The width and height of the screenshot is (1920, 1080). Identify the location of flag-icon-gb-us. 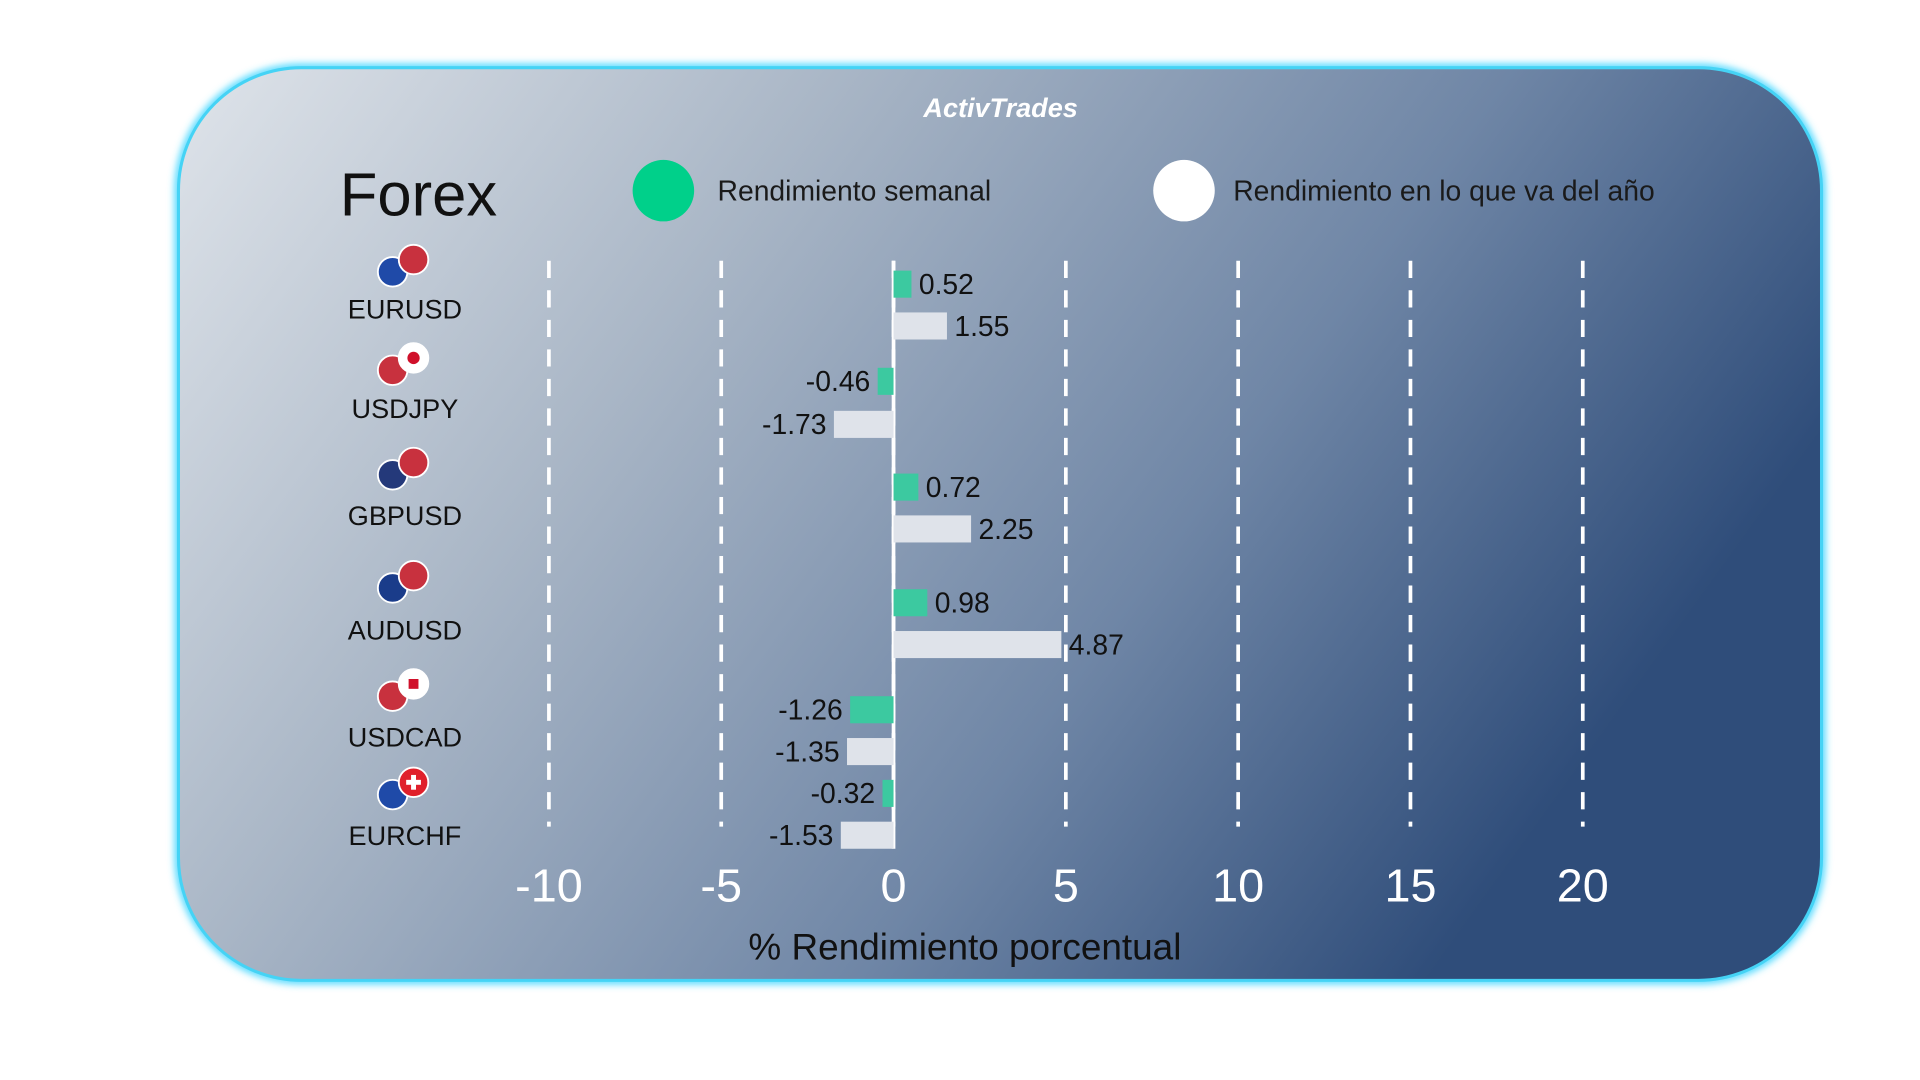
(403, 468).